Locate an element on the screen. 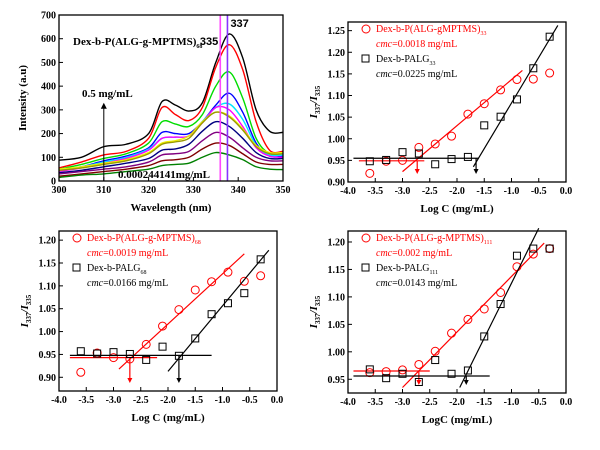 This screenshot has width=600, height=450. legend-cmc: cmc=0.0018 mg/mL is located at coordinates (416, 44).